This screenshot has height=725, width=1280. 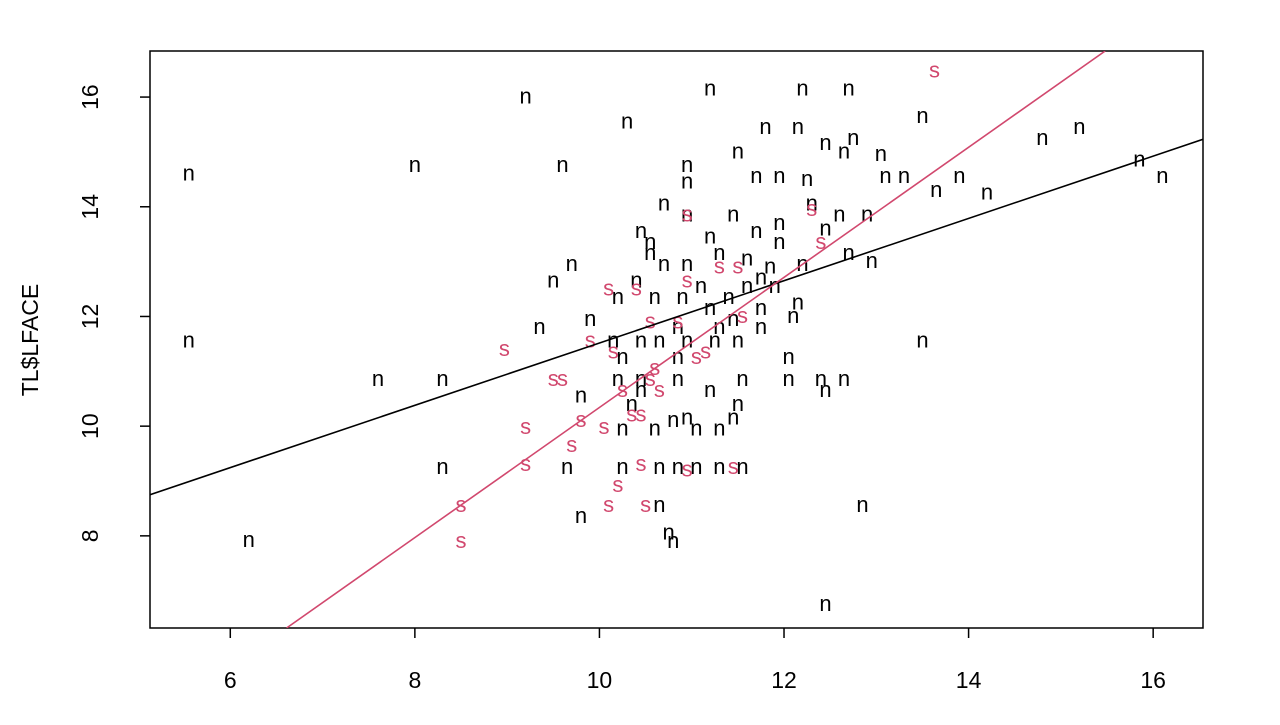 What do you see at coordinates (90, 317) in the screenshot?
I see `y-tick-label: 12` at bounding box center [90, 317].